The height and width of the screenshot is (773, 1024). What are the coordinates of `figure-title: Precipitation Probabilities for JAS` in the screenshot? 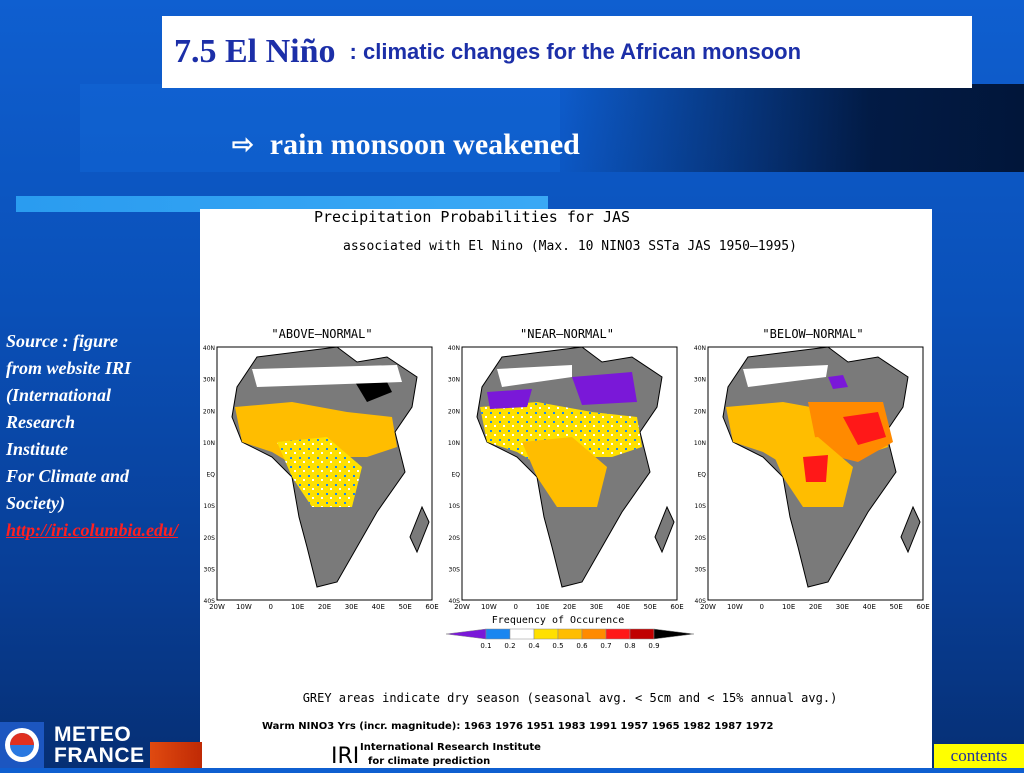 It's located at (472, 217).